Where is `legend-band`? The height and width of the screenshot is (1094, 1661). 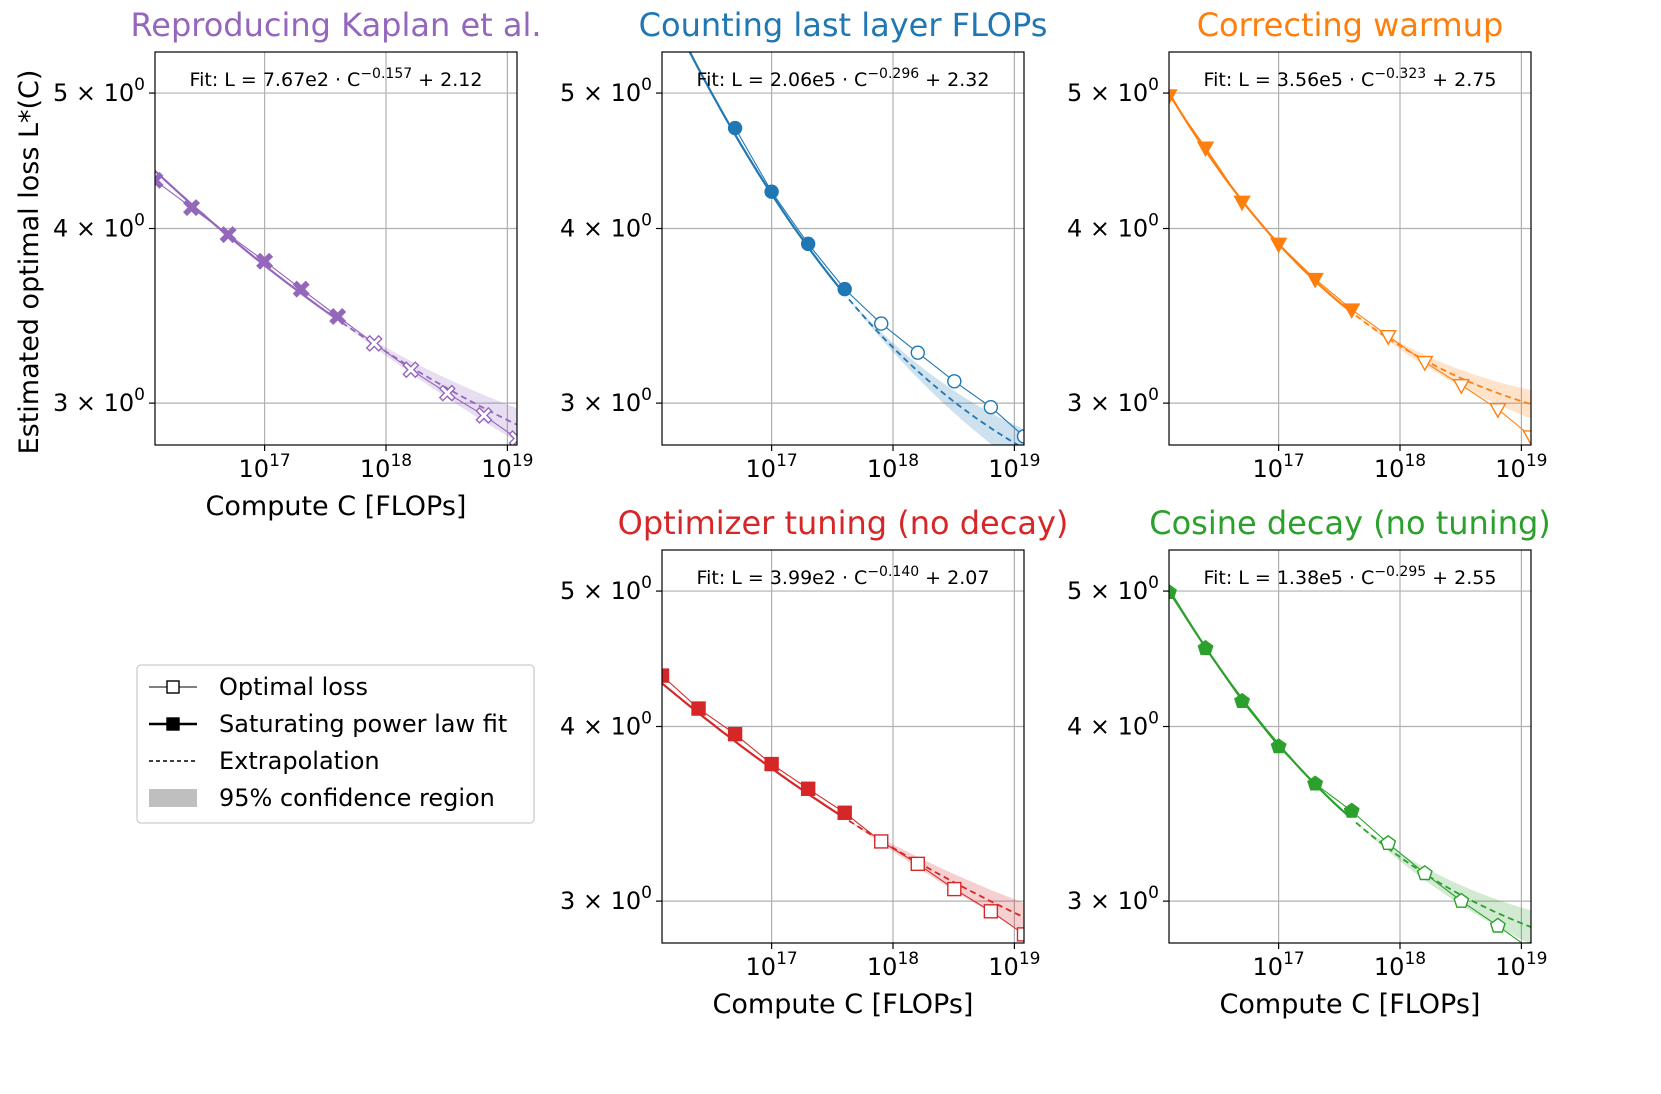 legend-band is located at coordinates (173, 798).